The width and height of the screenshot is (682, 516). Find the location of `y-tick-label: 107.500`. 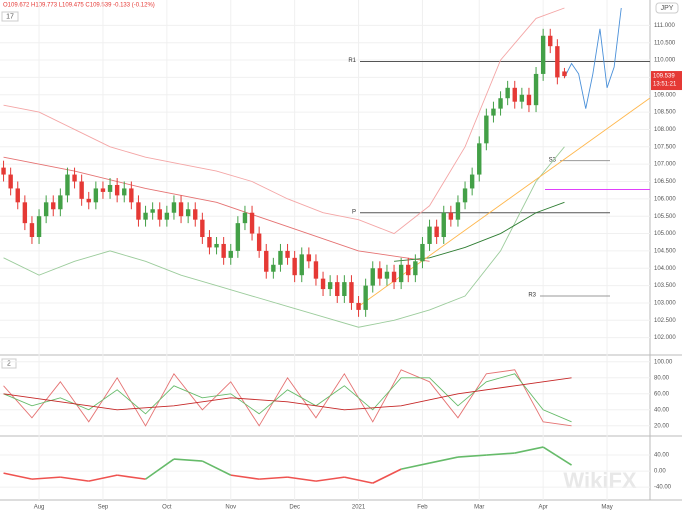

y-tick-label: 107.500 is located at coordinates (665, 147).